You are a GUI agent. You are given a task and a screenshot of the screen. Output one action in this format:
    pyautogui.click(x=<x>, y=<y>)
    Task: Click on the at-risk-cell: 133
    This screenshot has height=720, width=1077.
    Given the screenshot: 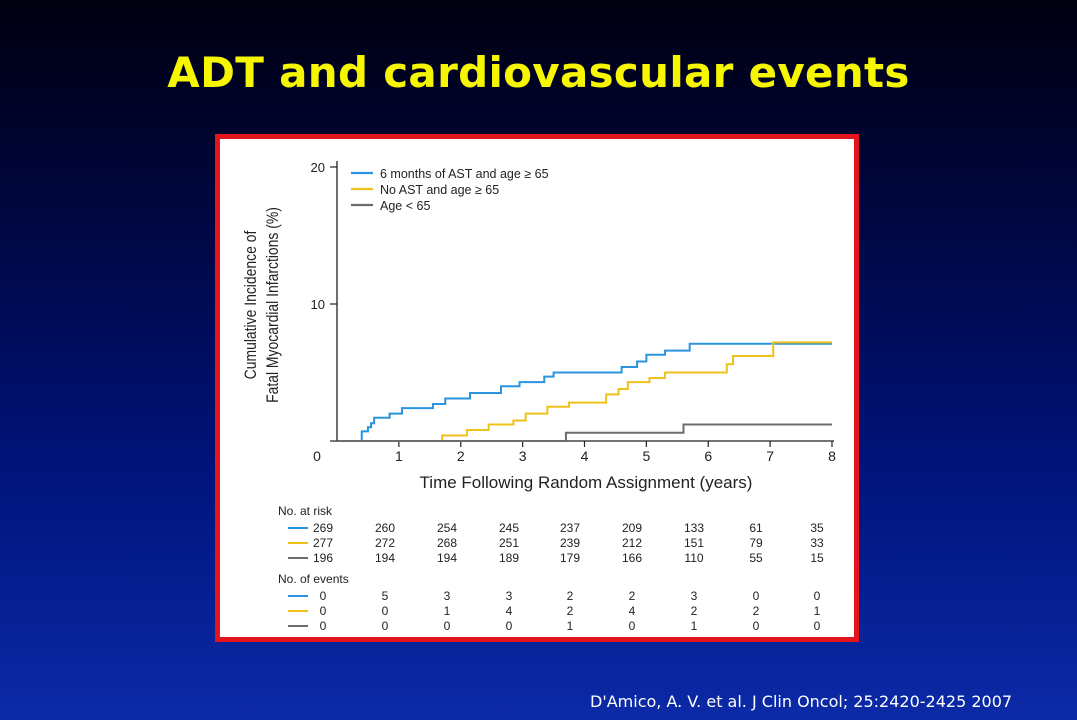 What is the action you would take?
    pyautogui.click(x=694, y=528)
    